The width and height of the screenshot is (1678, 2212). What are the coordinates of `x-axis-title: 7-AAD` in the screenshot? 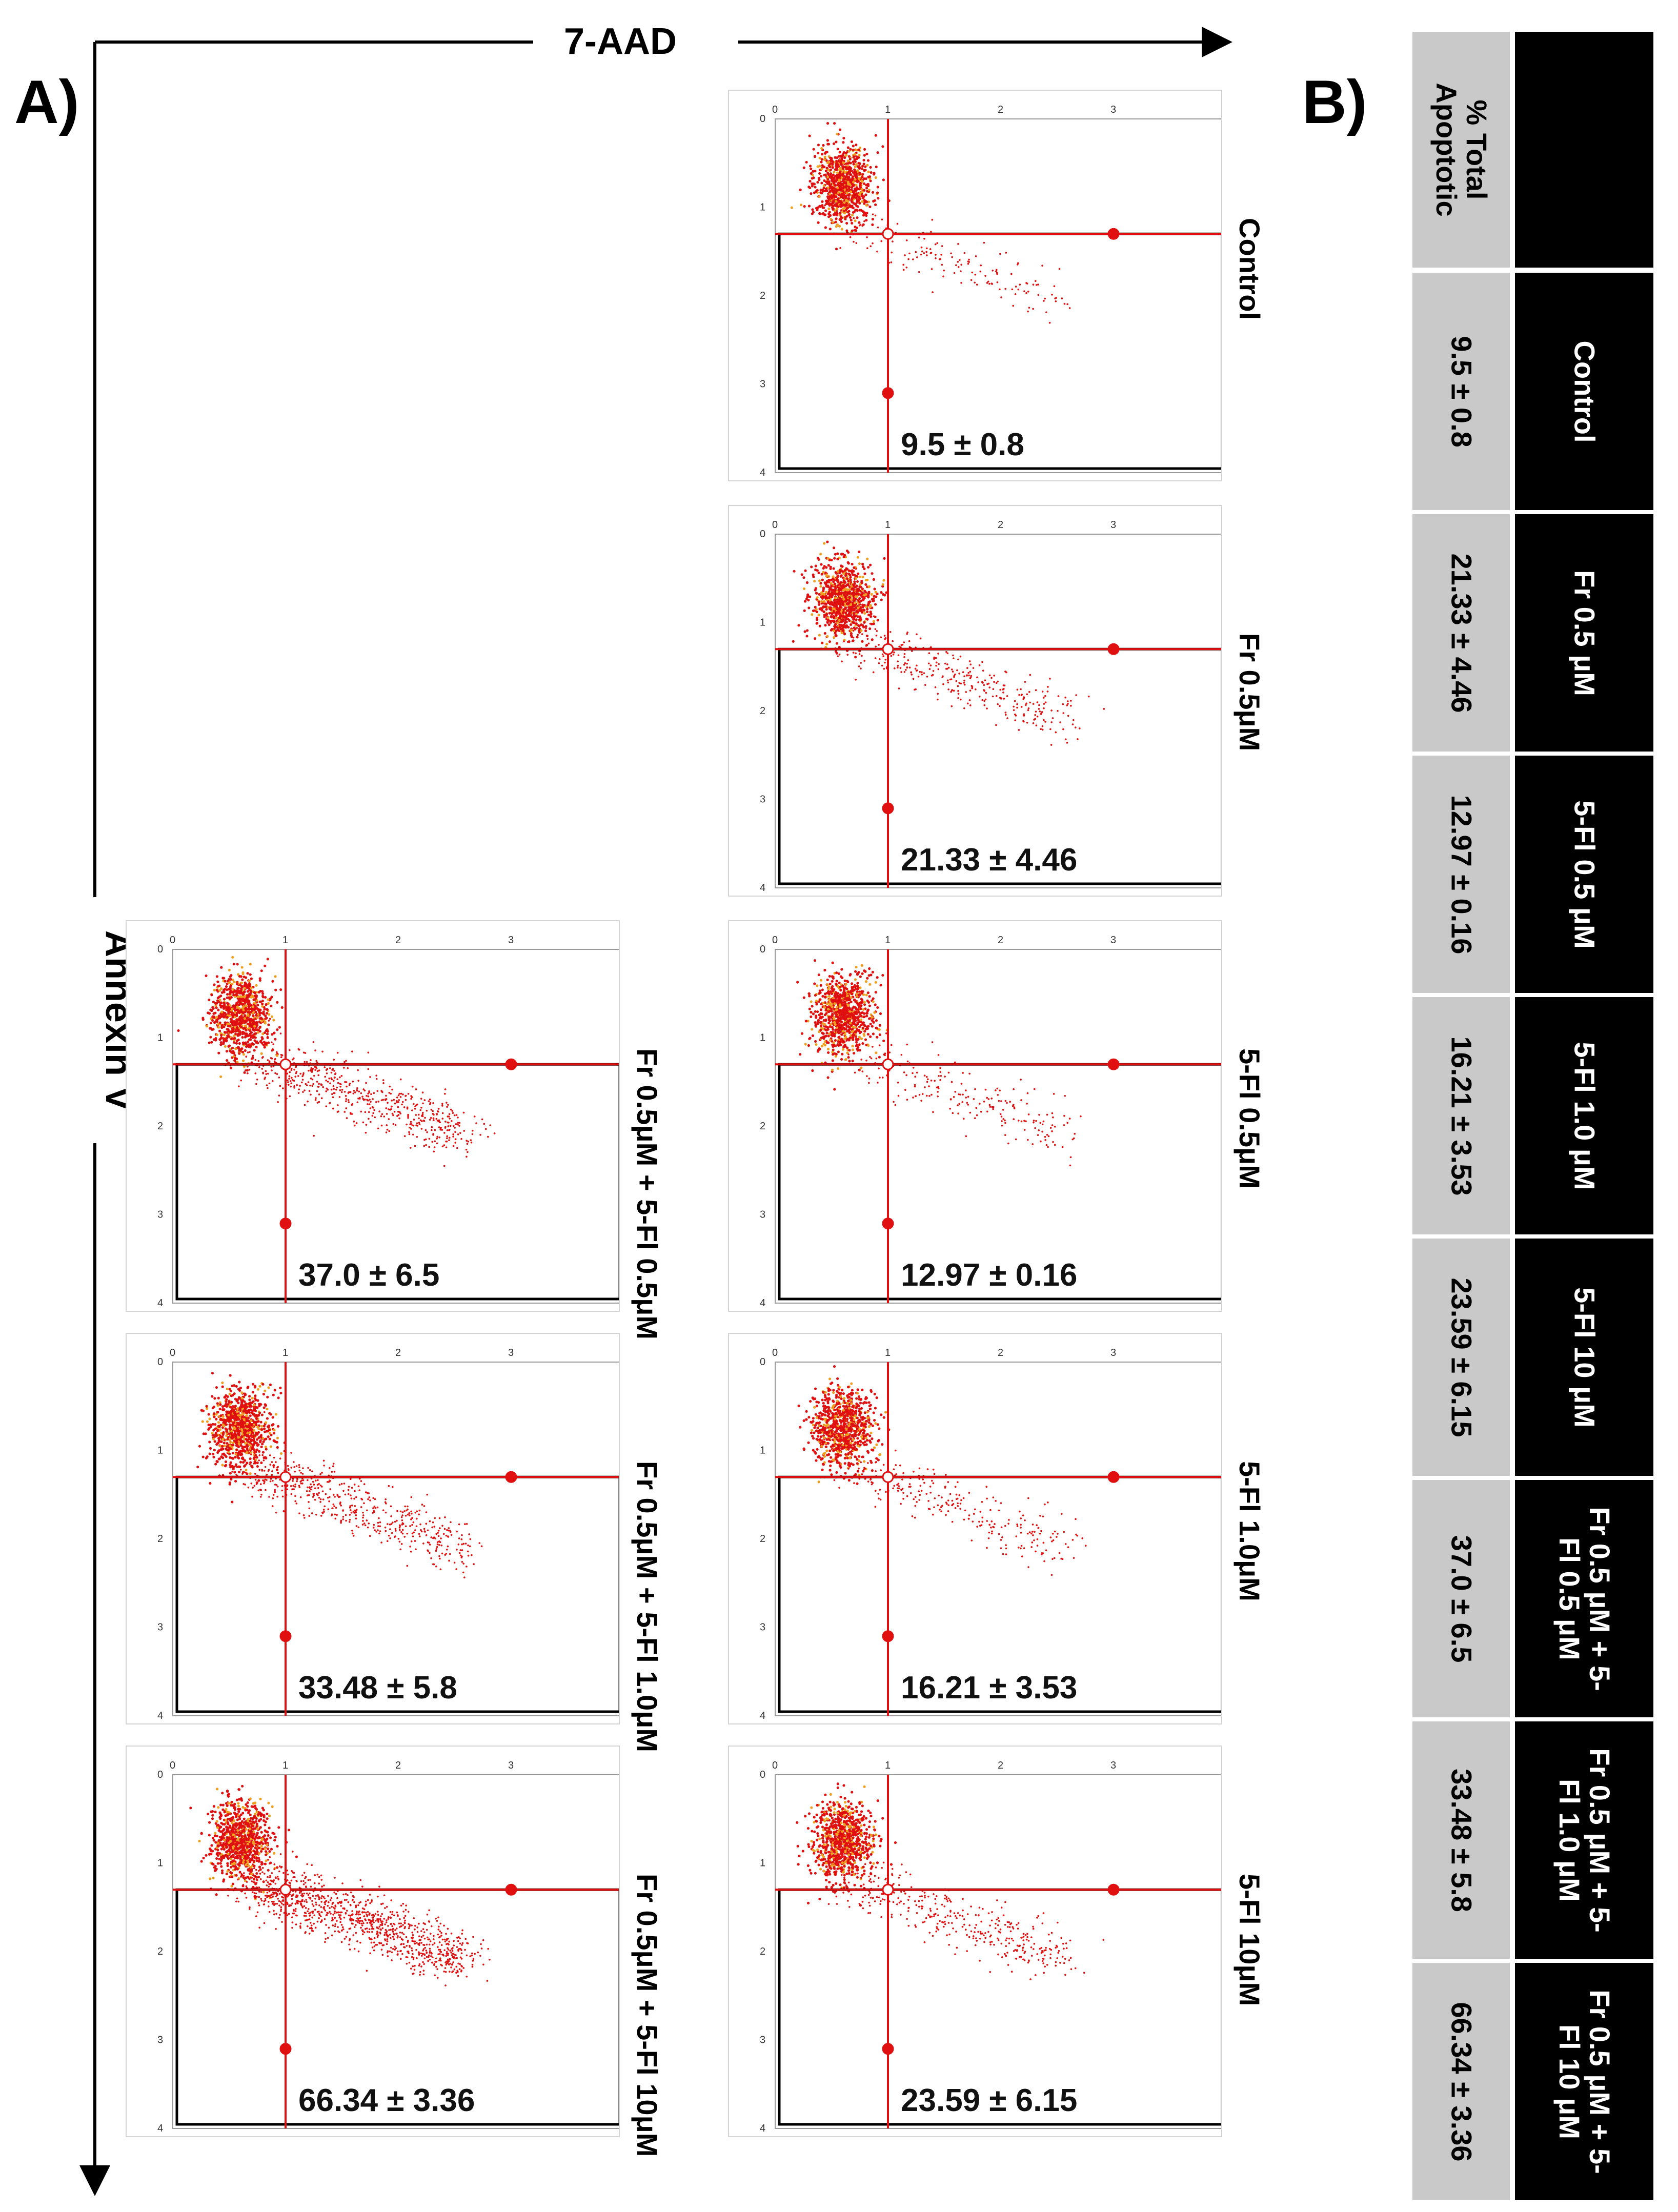 It's located at (621, 41).